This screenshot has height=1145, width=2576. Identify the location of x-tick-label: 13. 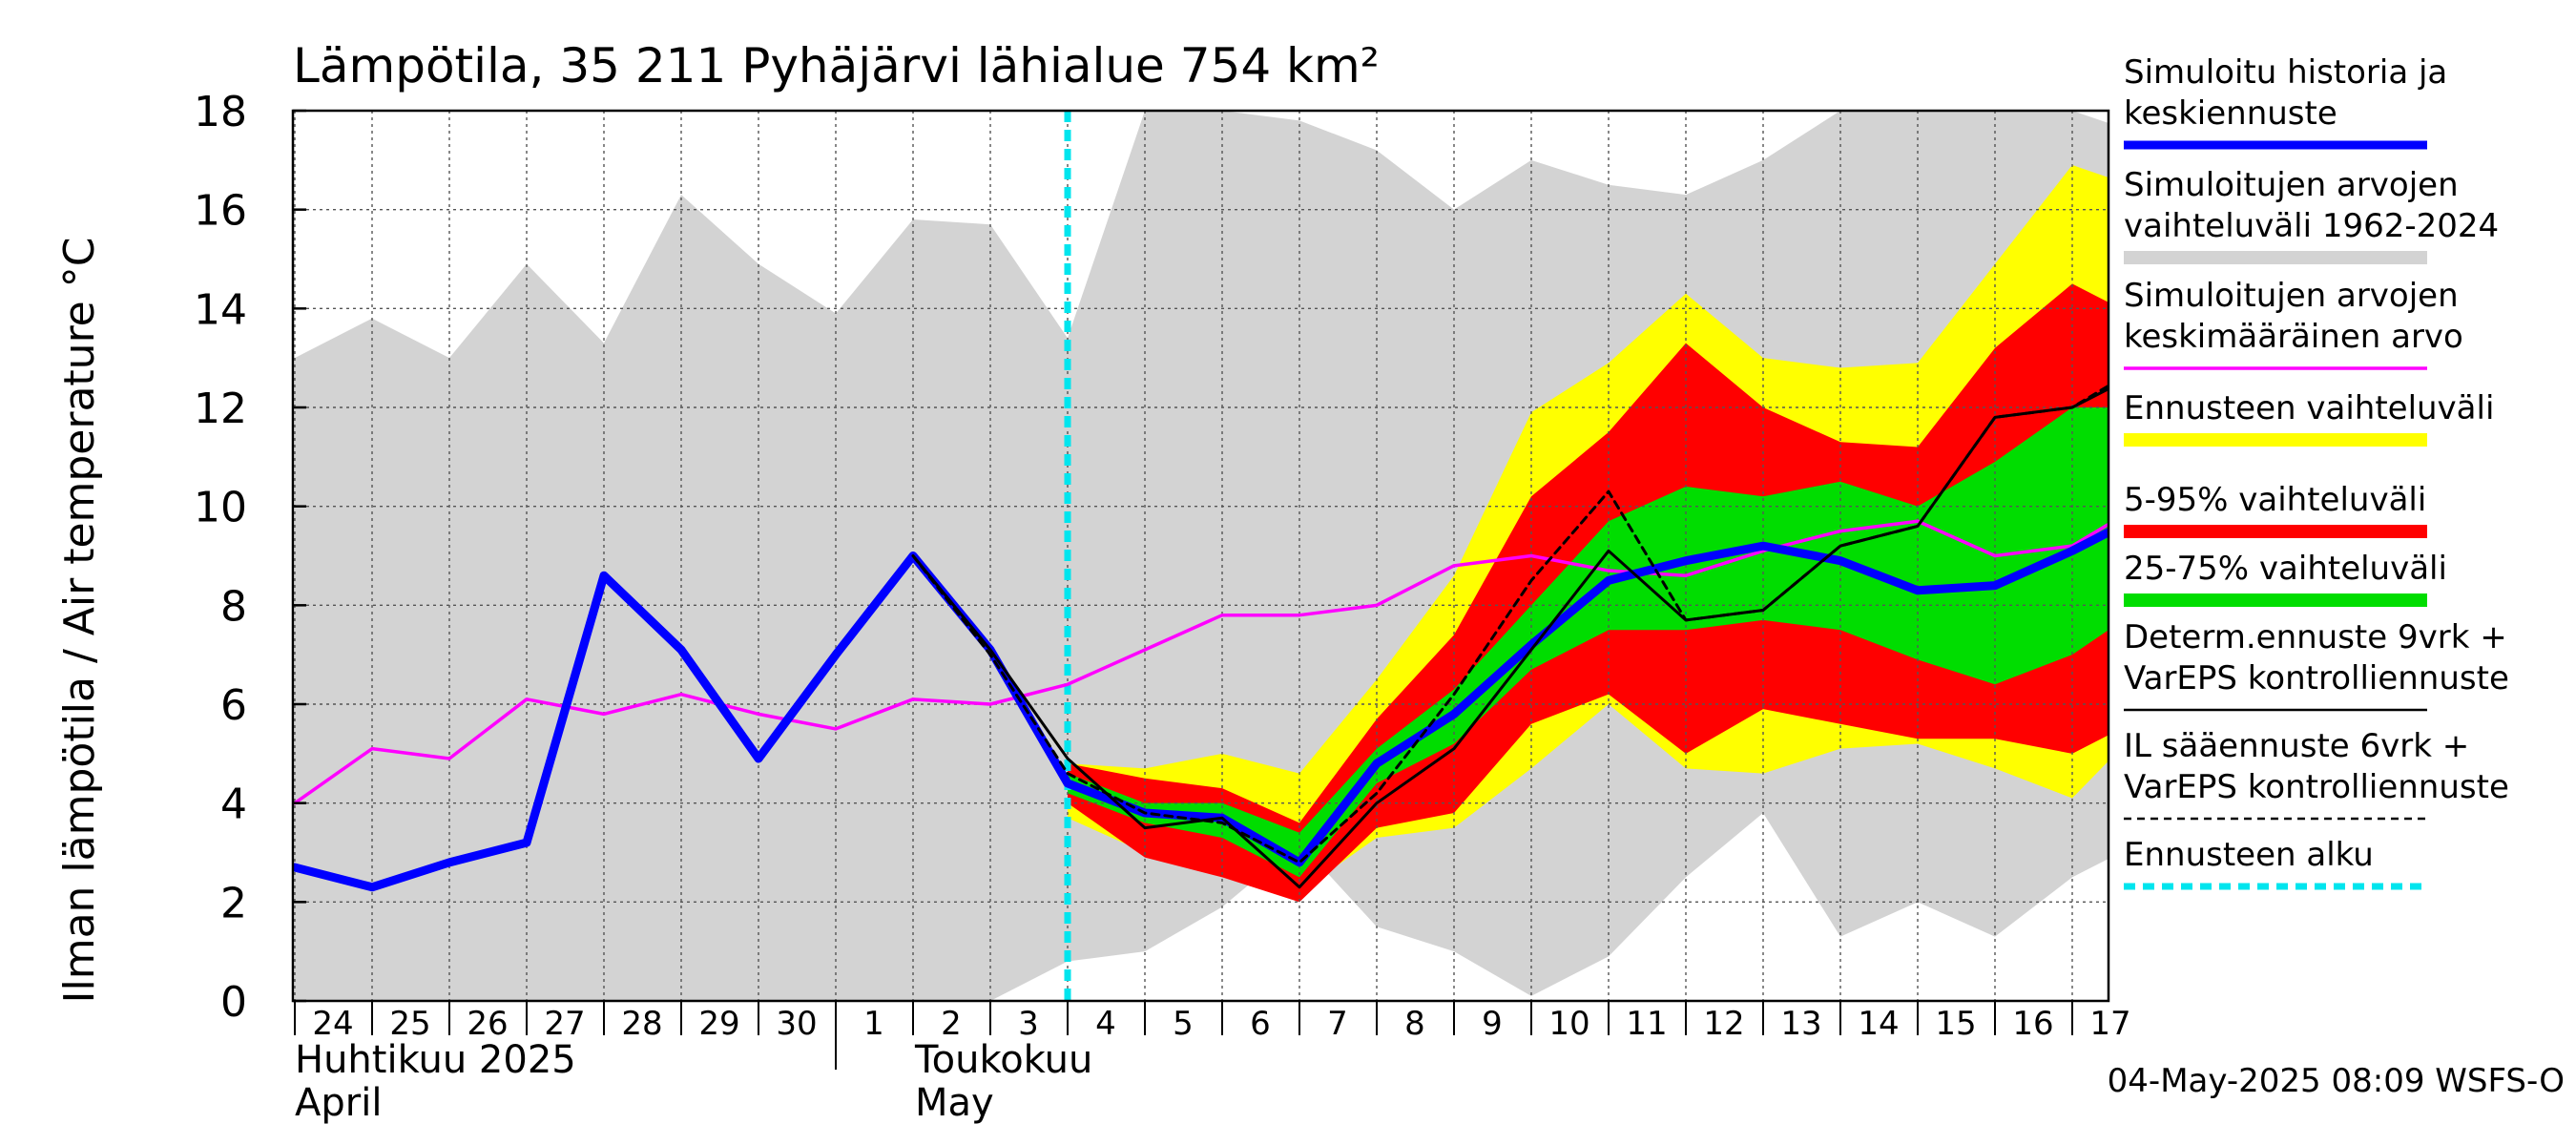
(1800, 1024).